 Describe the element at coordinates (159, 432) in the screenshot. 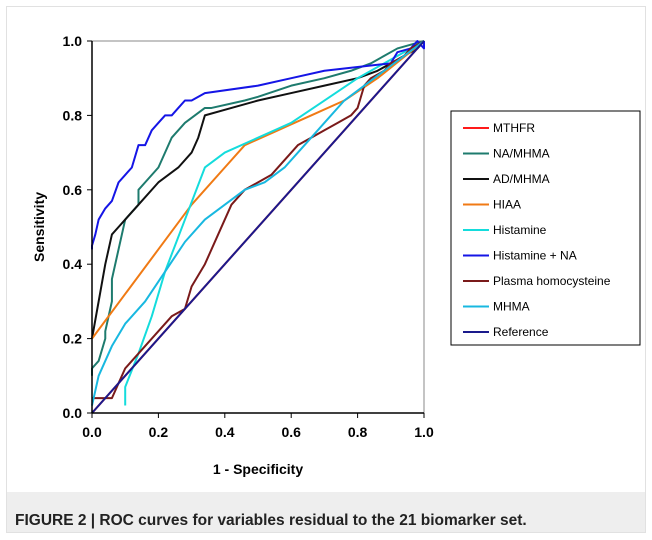

I see `x-tick-label: 0.2` at that location.